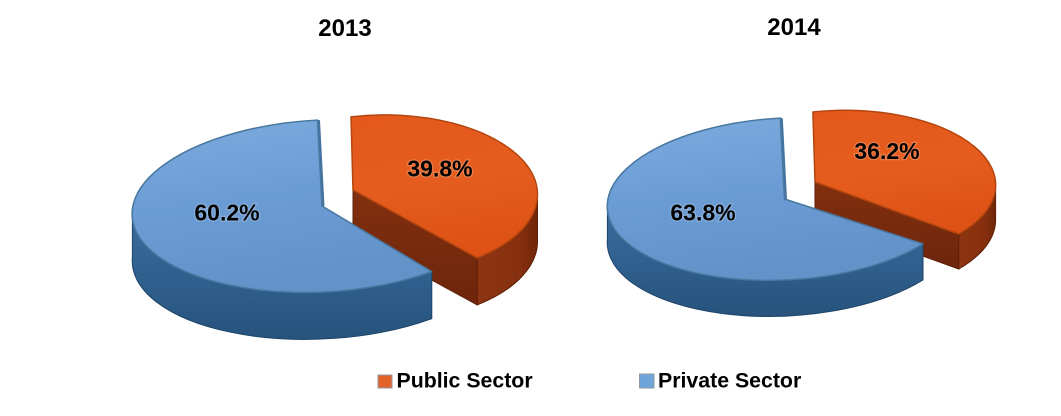  I want to click on svg-text: 39.8%, so click(439, 169).